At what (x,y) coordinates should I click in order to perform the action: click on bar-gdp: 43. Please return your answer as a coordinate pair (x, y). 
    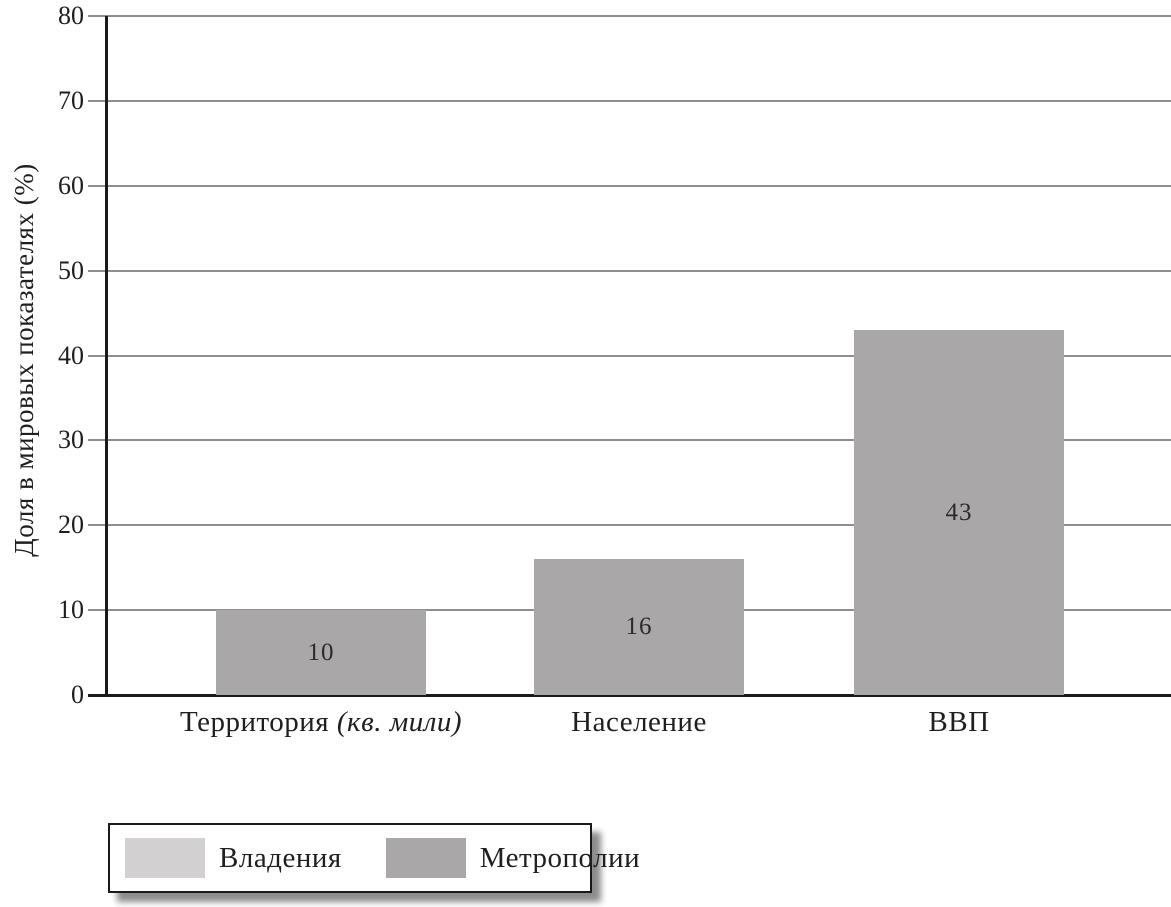
    Looking at the image, I should click on (959, 512).